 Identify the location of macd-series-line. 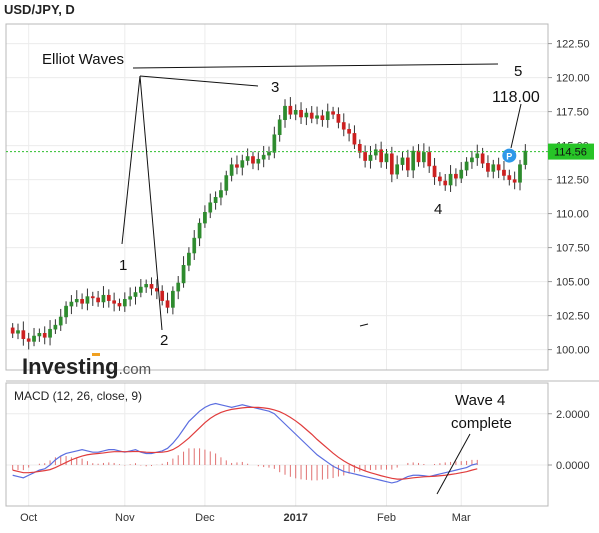
(245, 443).